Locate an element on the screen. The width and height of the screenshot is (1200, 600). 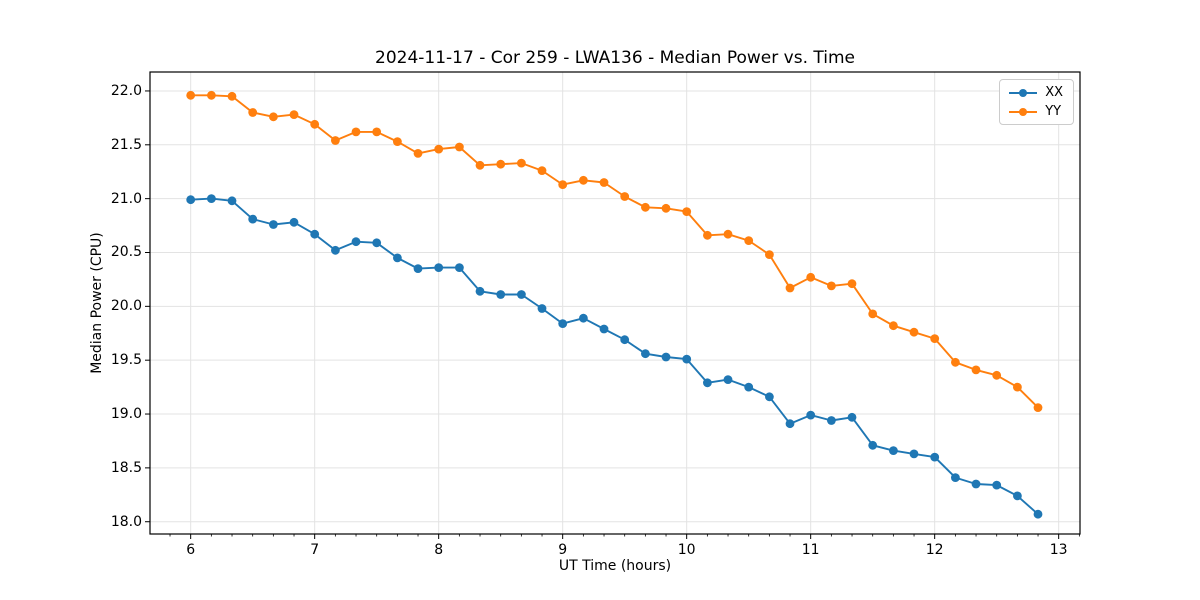
y-tick-label: 19.0 is located at coordinates (126, 414).